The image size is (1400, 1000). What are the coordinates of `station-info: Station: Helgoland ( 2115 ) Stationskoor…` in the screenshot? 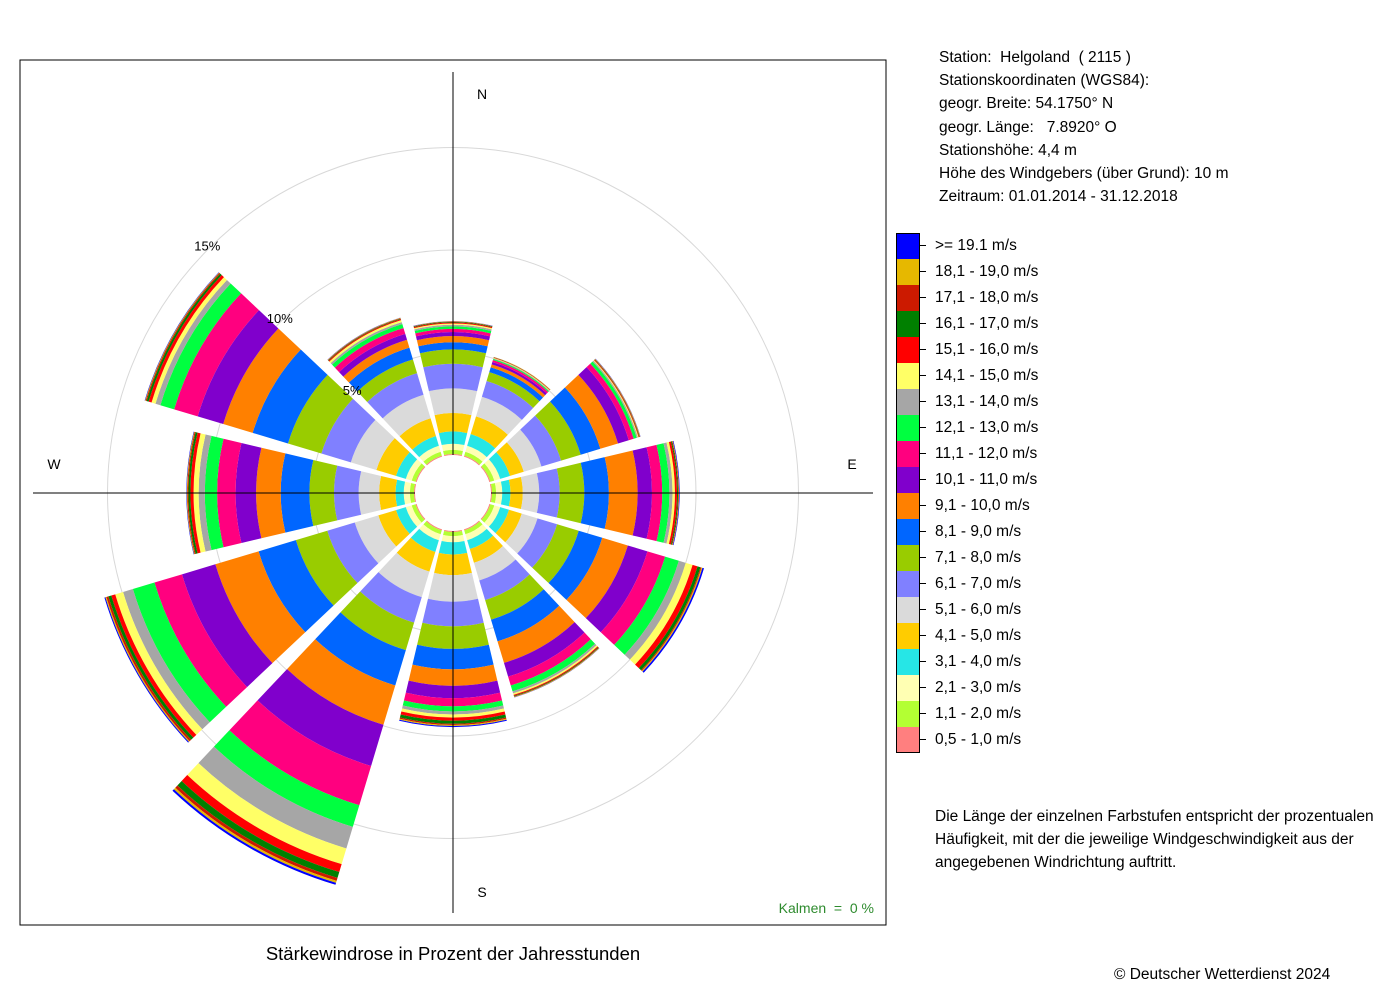 It's located at (1083, 127).